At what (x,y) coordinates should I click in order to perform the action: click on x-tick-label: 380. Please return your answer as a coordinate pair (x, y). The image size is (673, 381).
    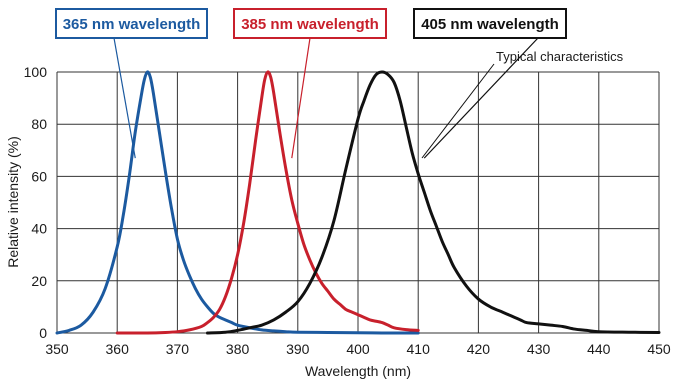
    Looking at the image, I should click on (238, 349).